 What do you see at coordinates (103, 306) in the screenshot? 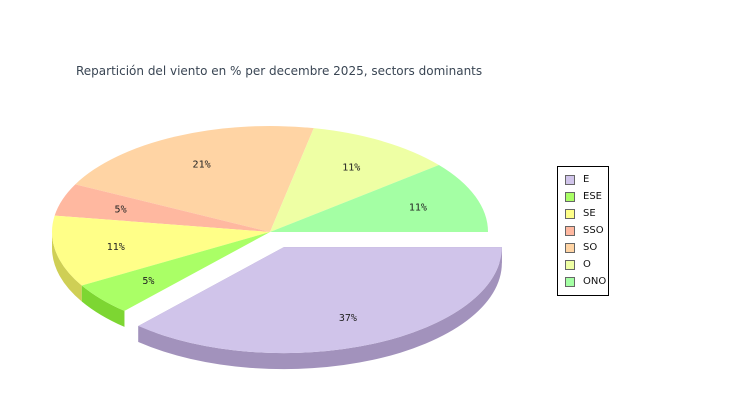
I see `pie-slice-side-ese` at bounding box center [103, 306].